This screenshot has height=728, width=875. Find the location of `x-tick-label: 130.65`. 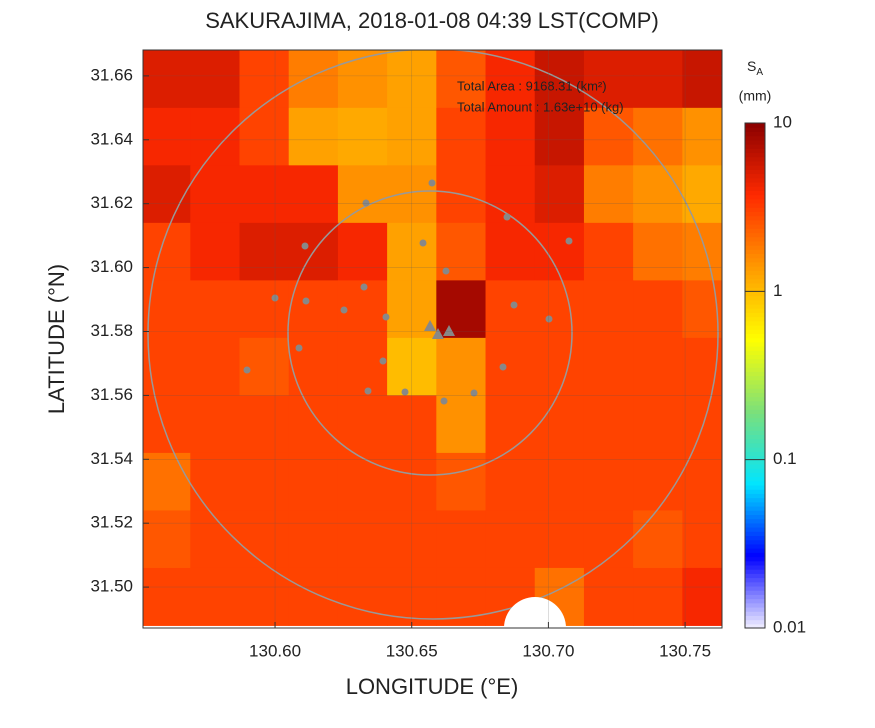

x-tick-label: 130.65 is located at coordinates (412, 650).